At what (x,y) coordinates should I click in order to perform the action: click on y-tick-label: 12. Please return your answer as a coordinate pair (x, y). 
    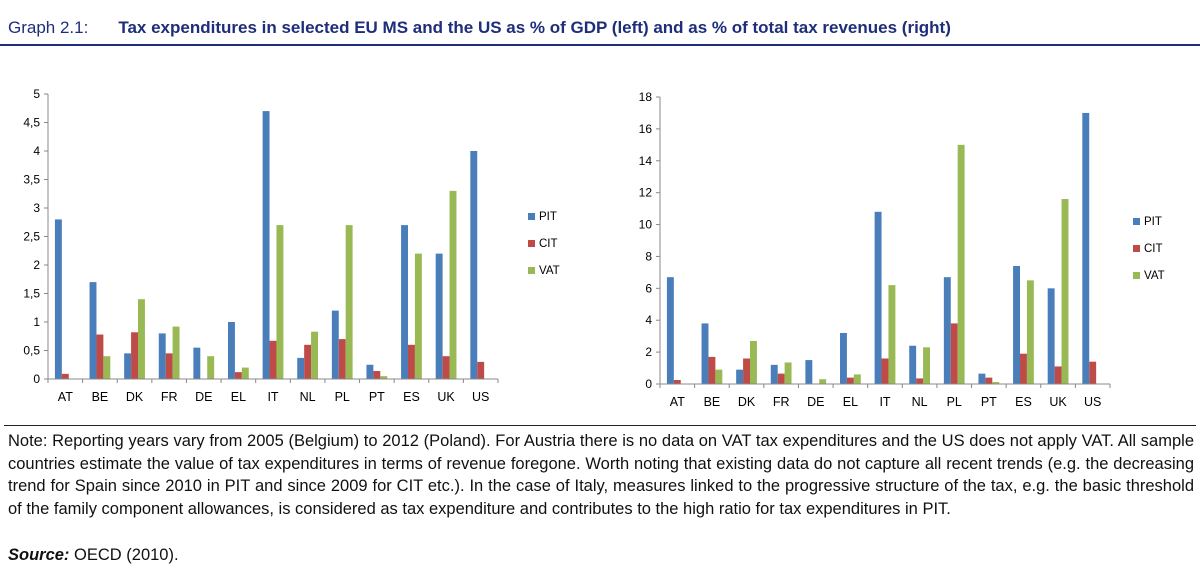
    Looking at the image, I should click on (646, 193).